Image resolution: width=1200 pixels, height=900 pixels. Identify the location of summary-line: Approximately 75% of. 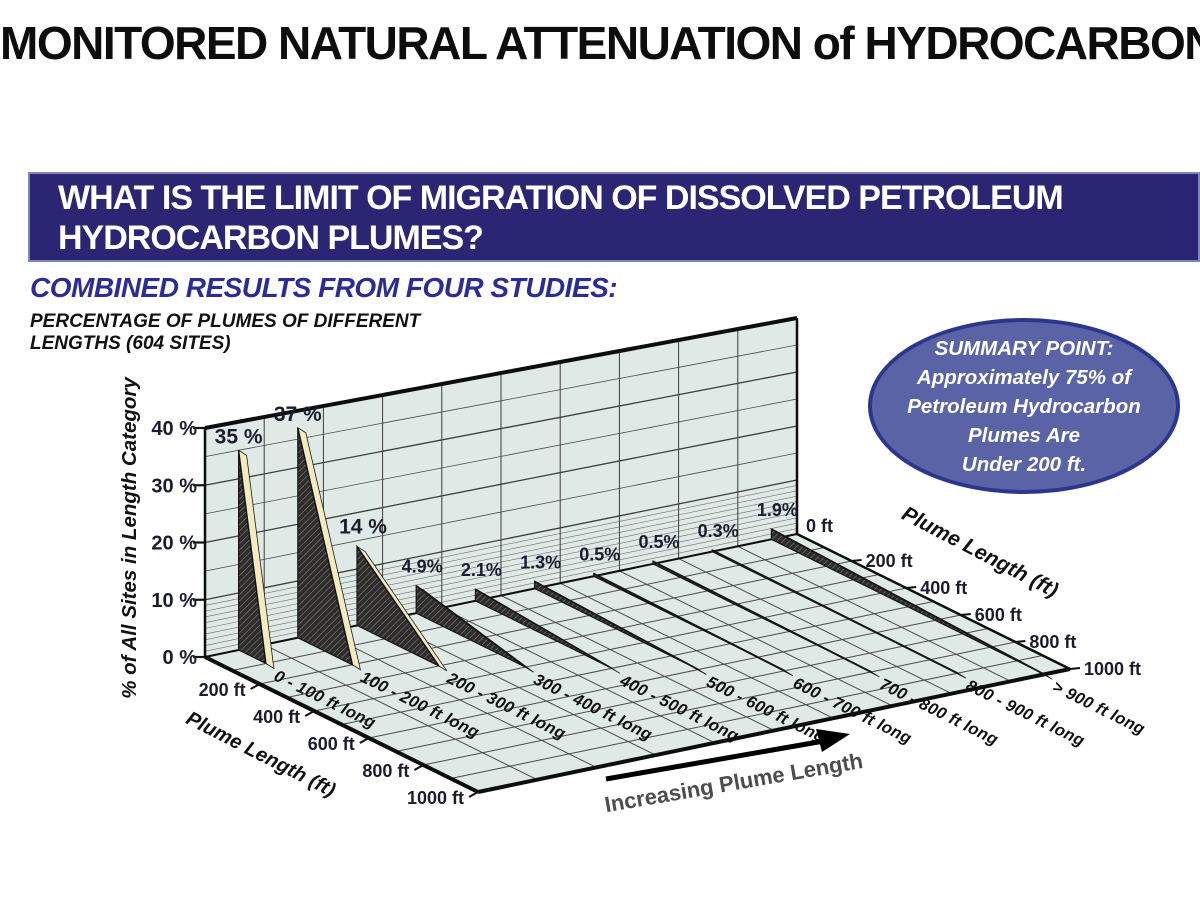
(1024, 377).